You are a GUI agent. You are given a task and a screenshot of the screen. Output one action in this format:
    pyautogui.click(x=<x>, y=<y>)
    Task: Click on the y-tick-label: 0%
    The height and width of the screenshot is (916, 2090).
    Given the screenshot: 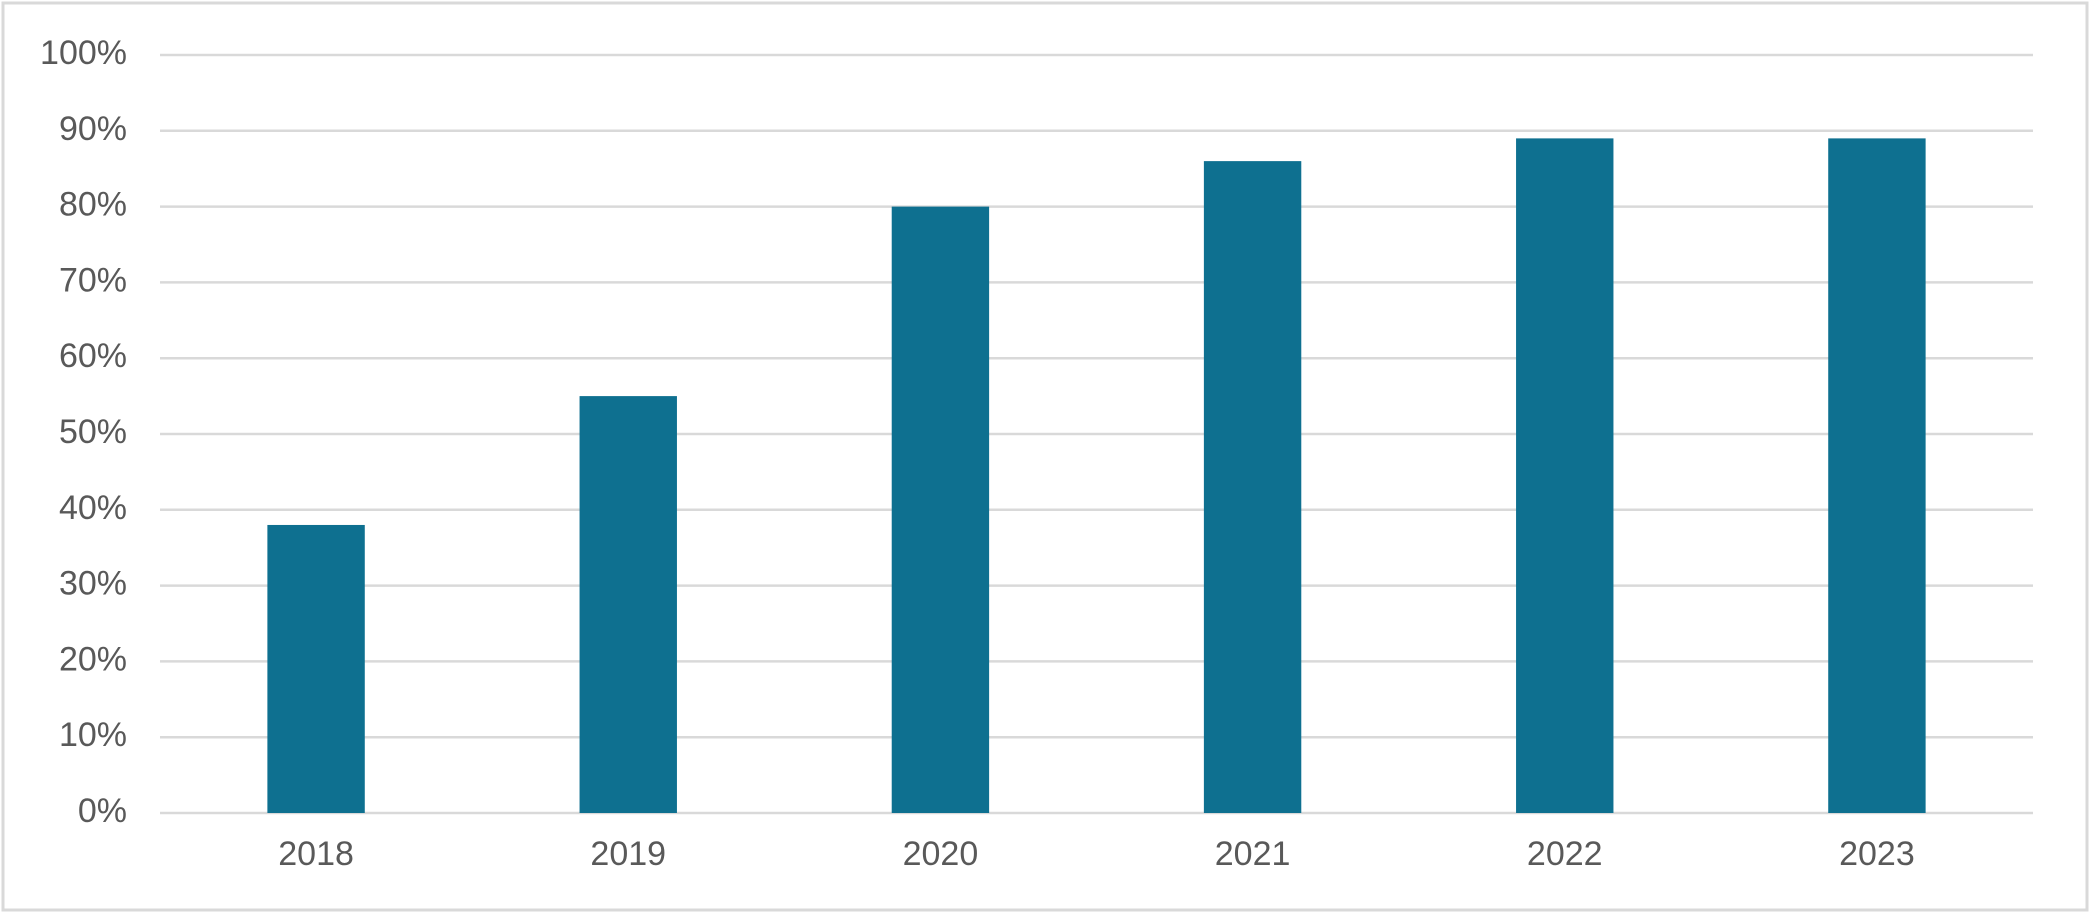 What is the action you would take?
    pyautogui.click(x=102, y=811)
    